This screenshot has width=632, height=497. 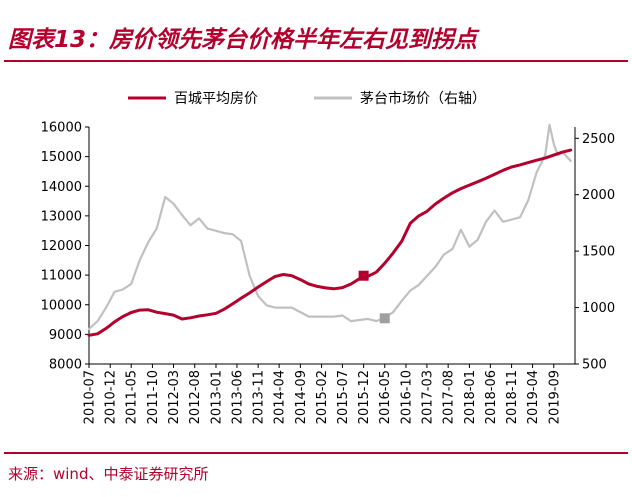 What do you see at coordinates (427, 397) in the screenshot?
I see `x-tick-label: 2017-03` at bounding box center [427, 397].